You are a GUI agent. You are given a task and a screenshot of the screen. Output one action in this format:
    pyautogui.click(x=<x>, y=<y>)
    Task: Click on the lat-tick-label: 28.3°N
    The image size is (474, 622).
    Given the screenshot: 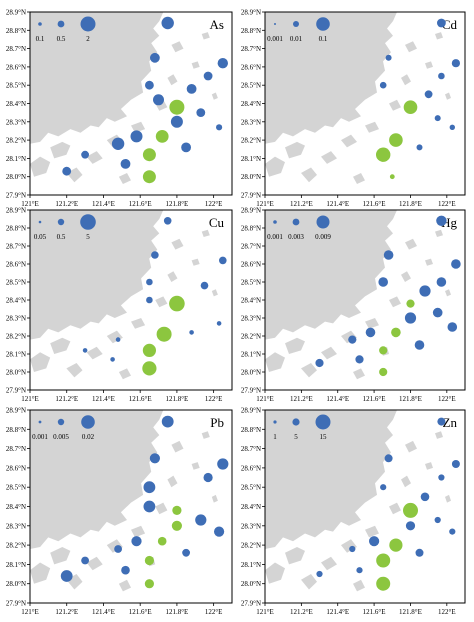 What is the action you would take?
    pyautogui.click(x=16, y=319)
    